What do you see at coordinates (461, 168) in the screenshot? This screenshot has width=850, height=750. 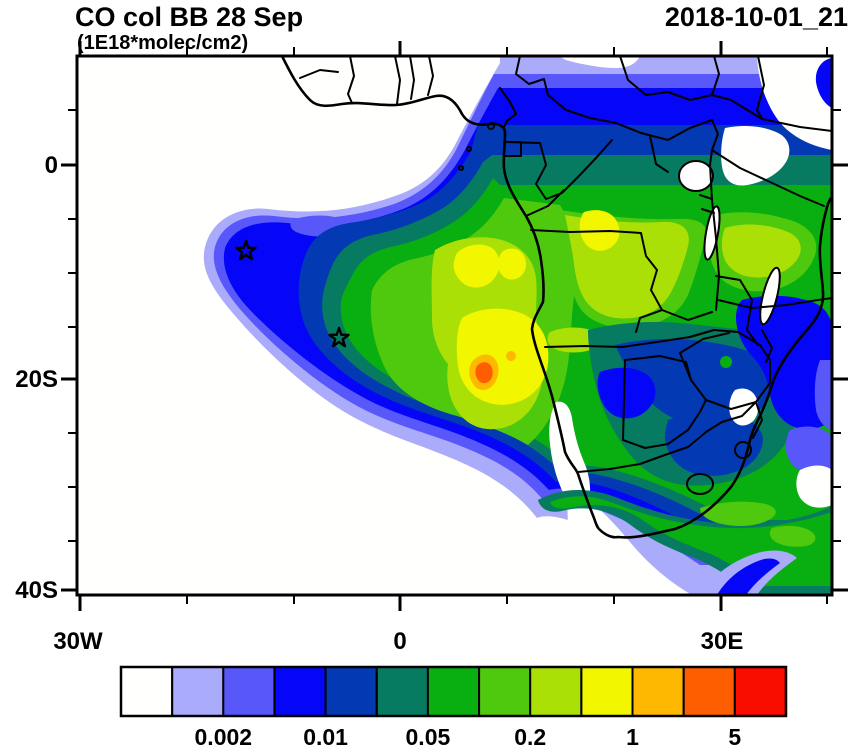 I see `principe-island` at bounding box center [461, 168].